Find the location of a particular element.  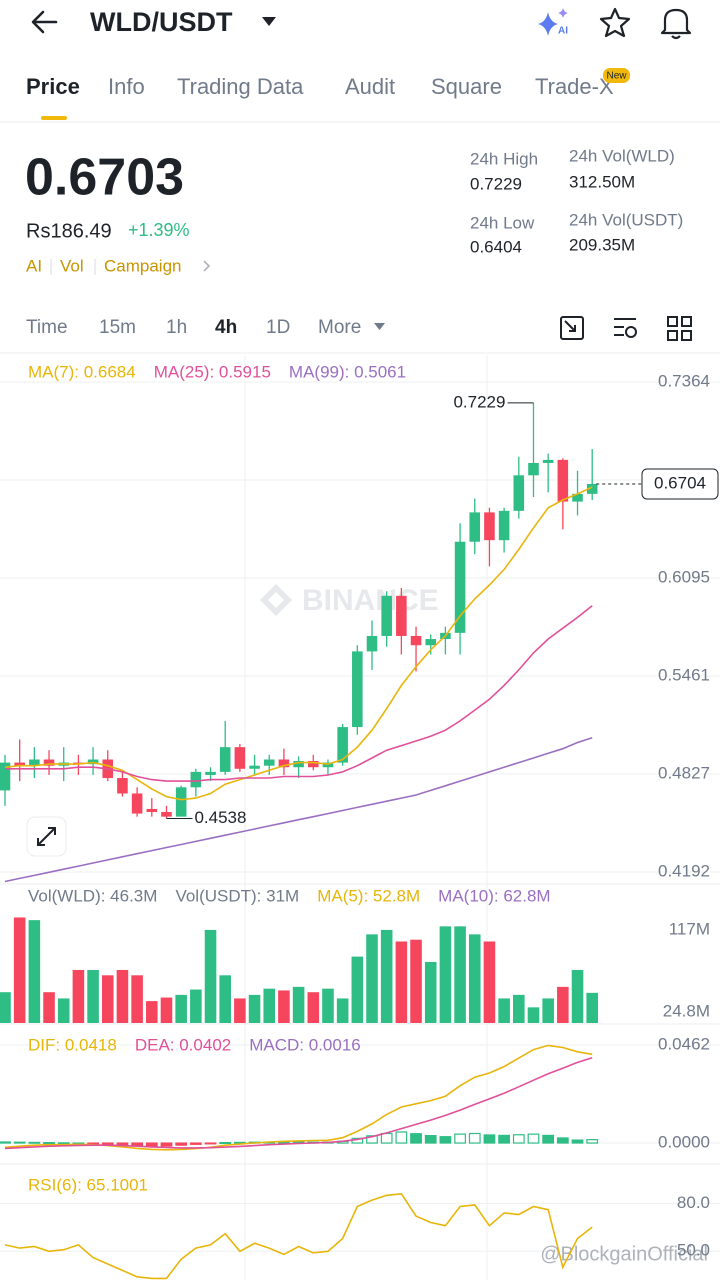

back-button is located at coordinates (44, 22).